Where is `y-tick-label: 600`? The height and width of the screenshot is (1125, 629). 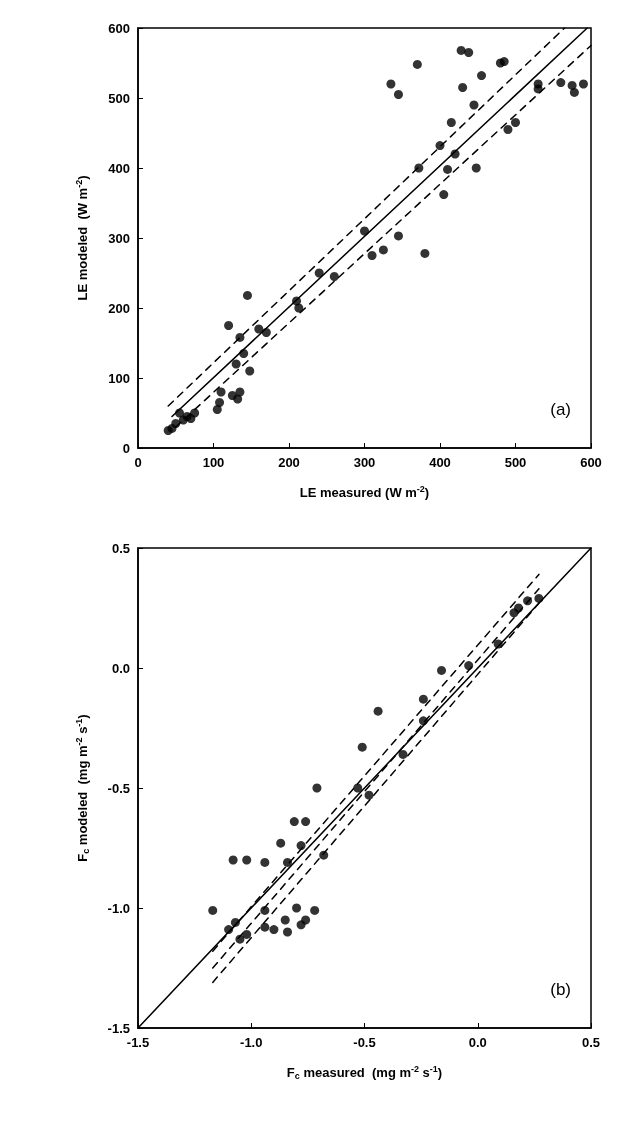
y-tick-label: 600 is located at coordinates (119, 28).